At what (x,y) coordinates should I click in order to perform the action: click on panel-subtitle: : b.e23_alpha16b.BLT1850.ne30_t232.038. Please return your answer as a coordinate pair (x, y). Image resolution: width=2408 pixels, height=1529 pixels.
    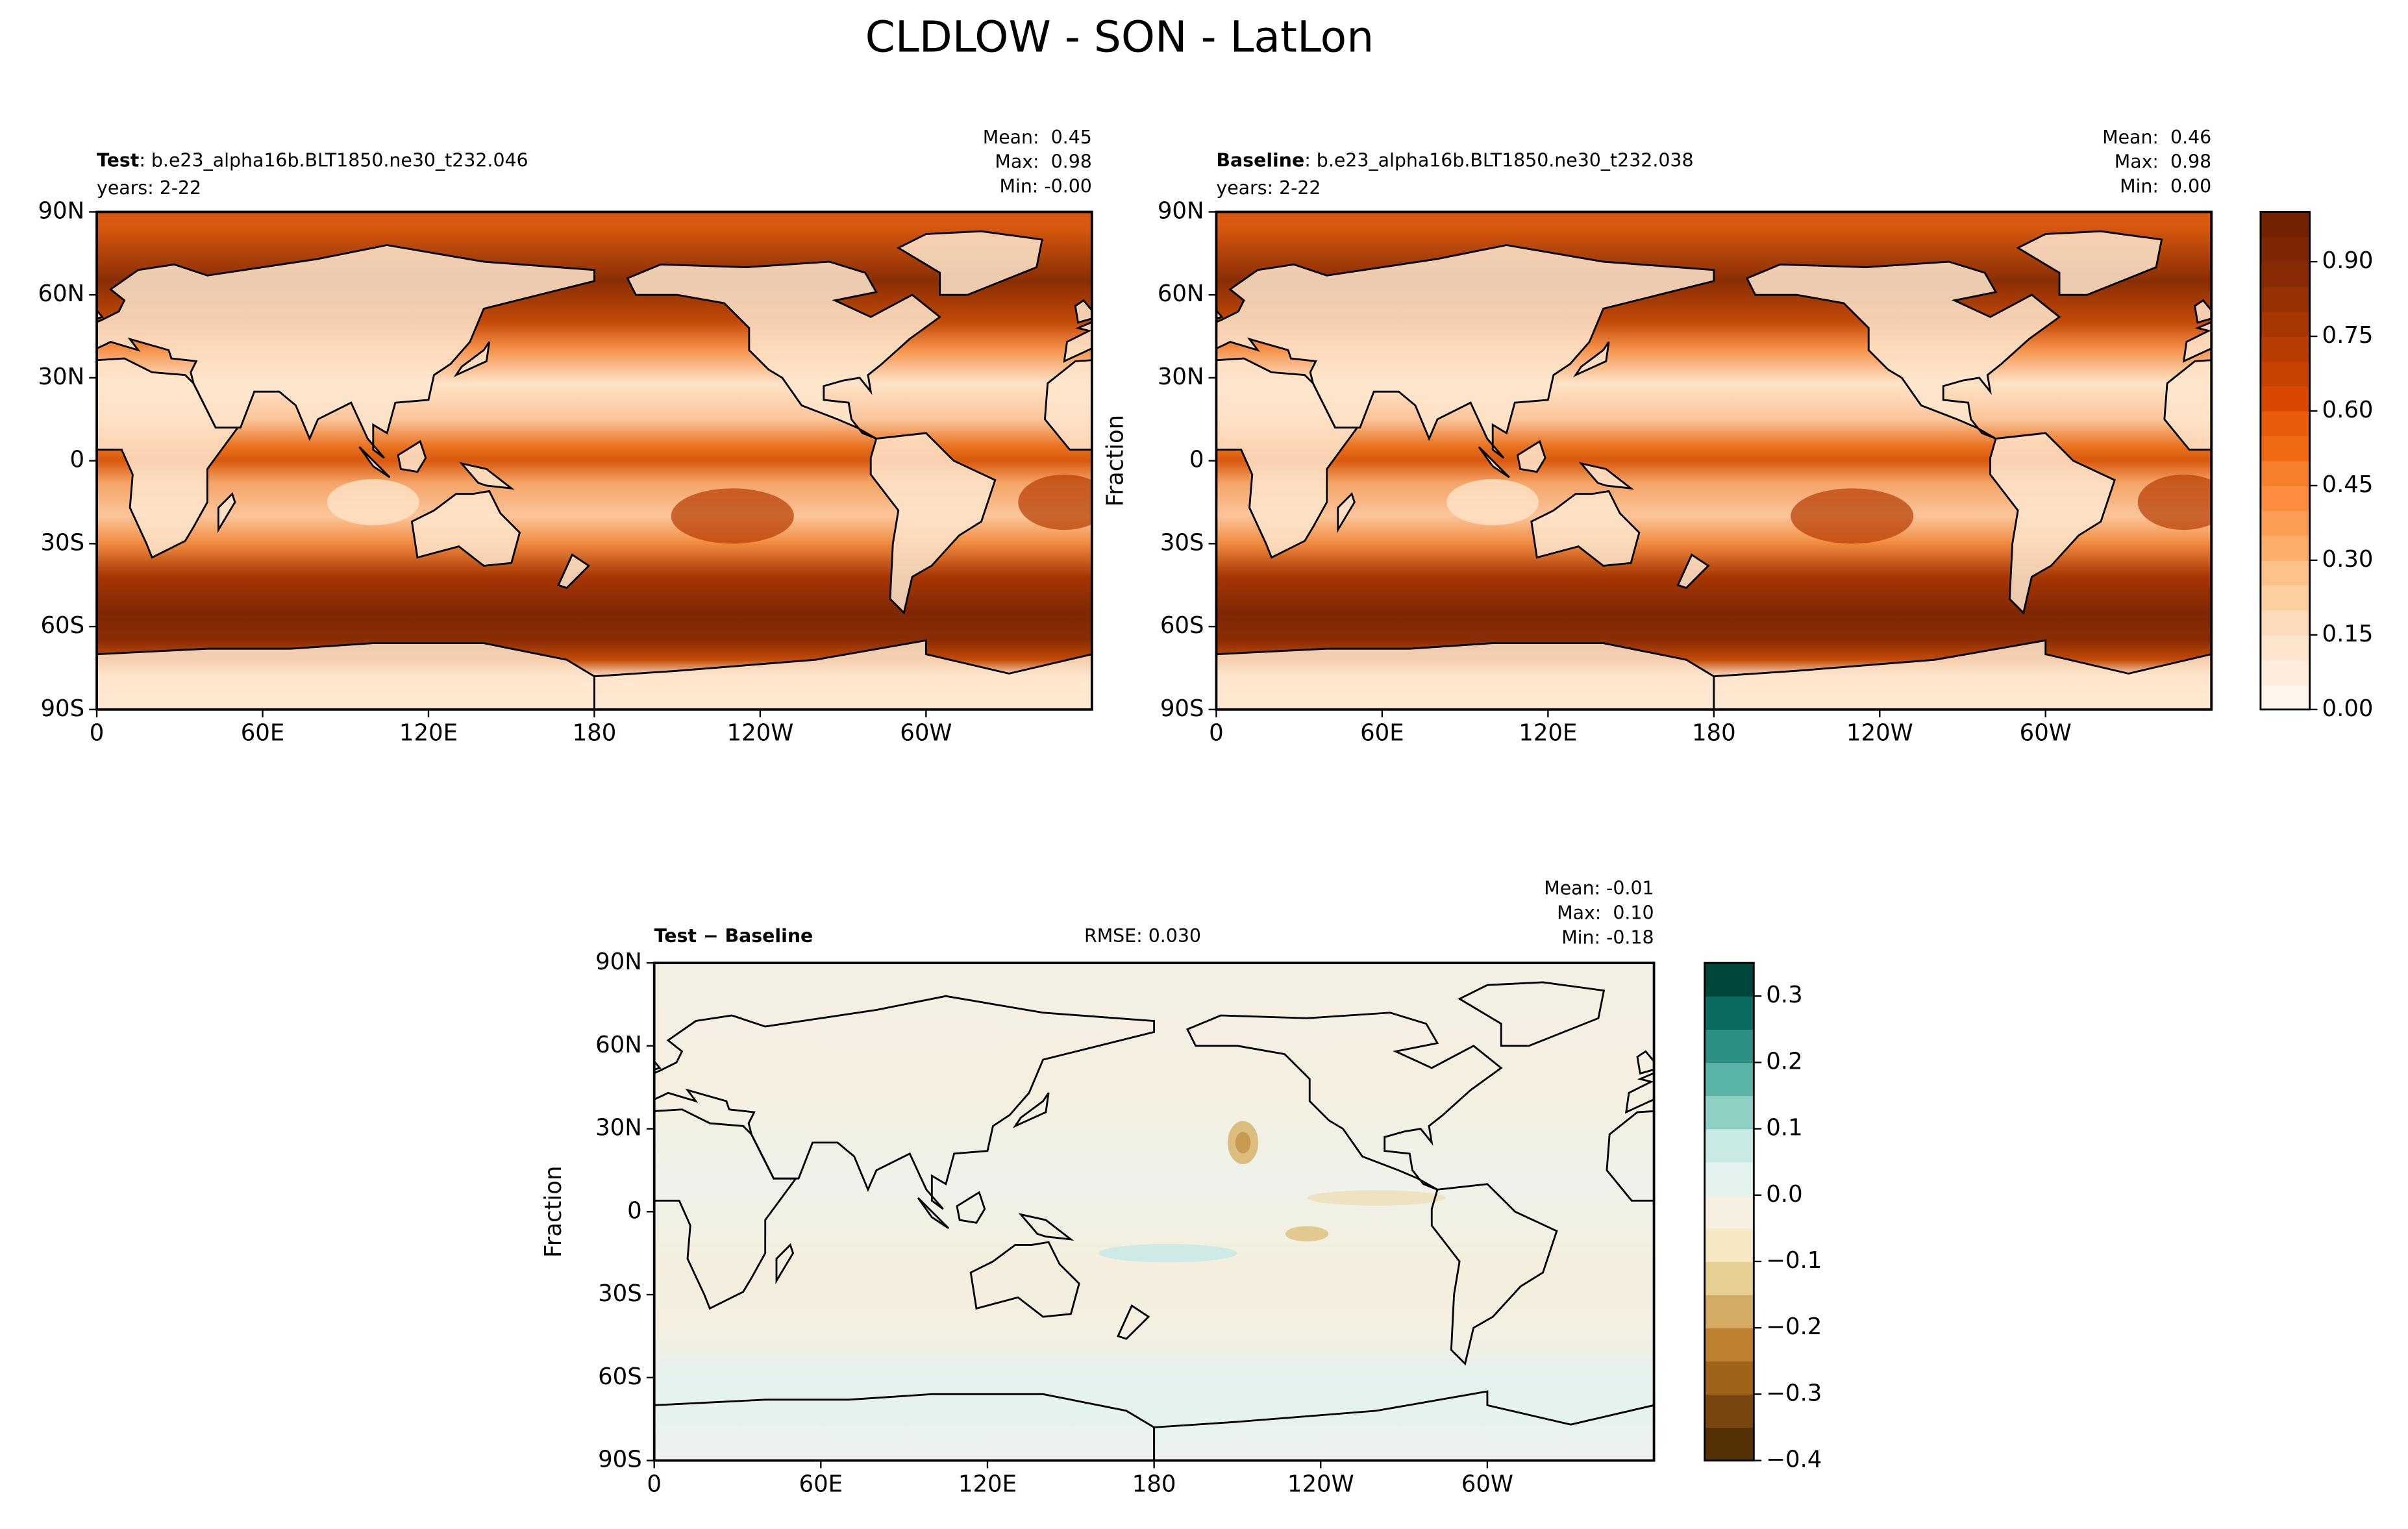
    Looking at the image, I should click on (1498, 160).